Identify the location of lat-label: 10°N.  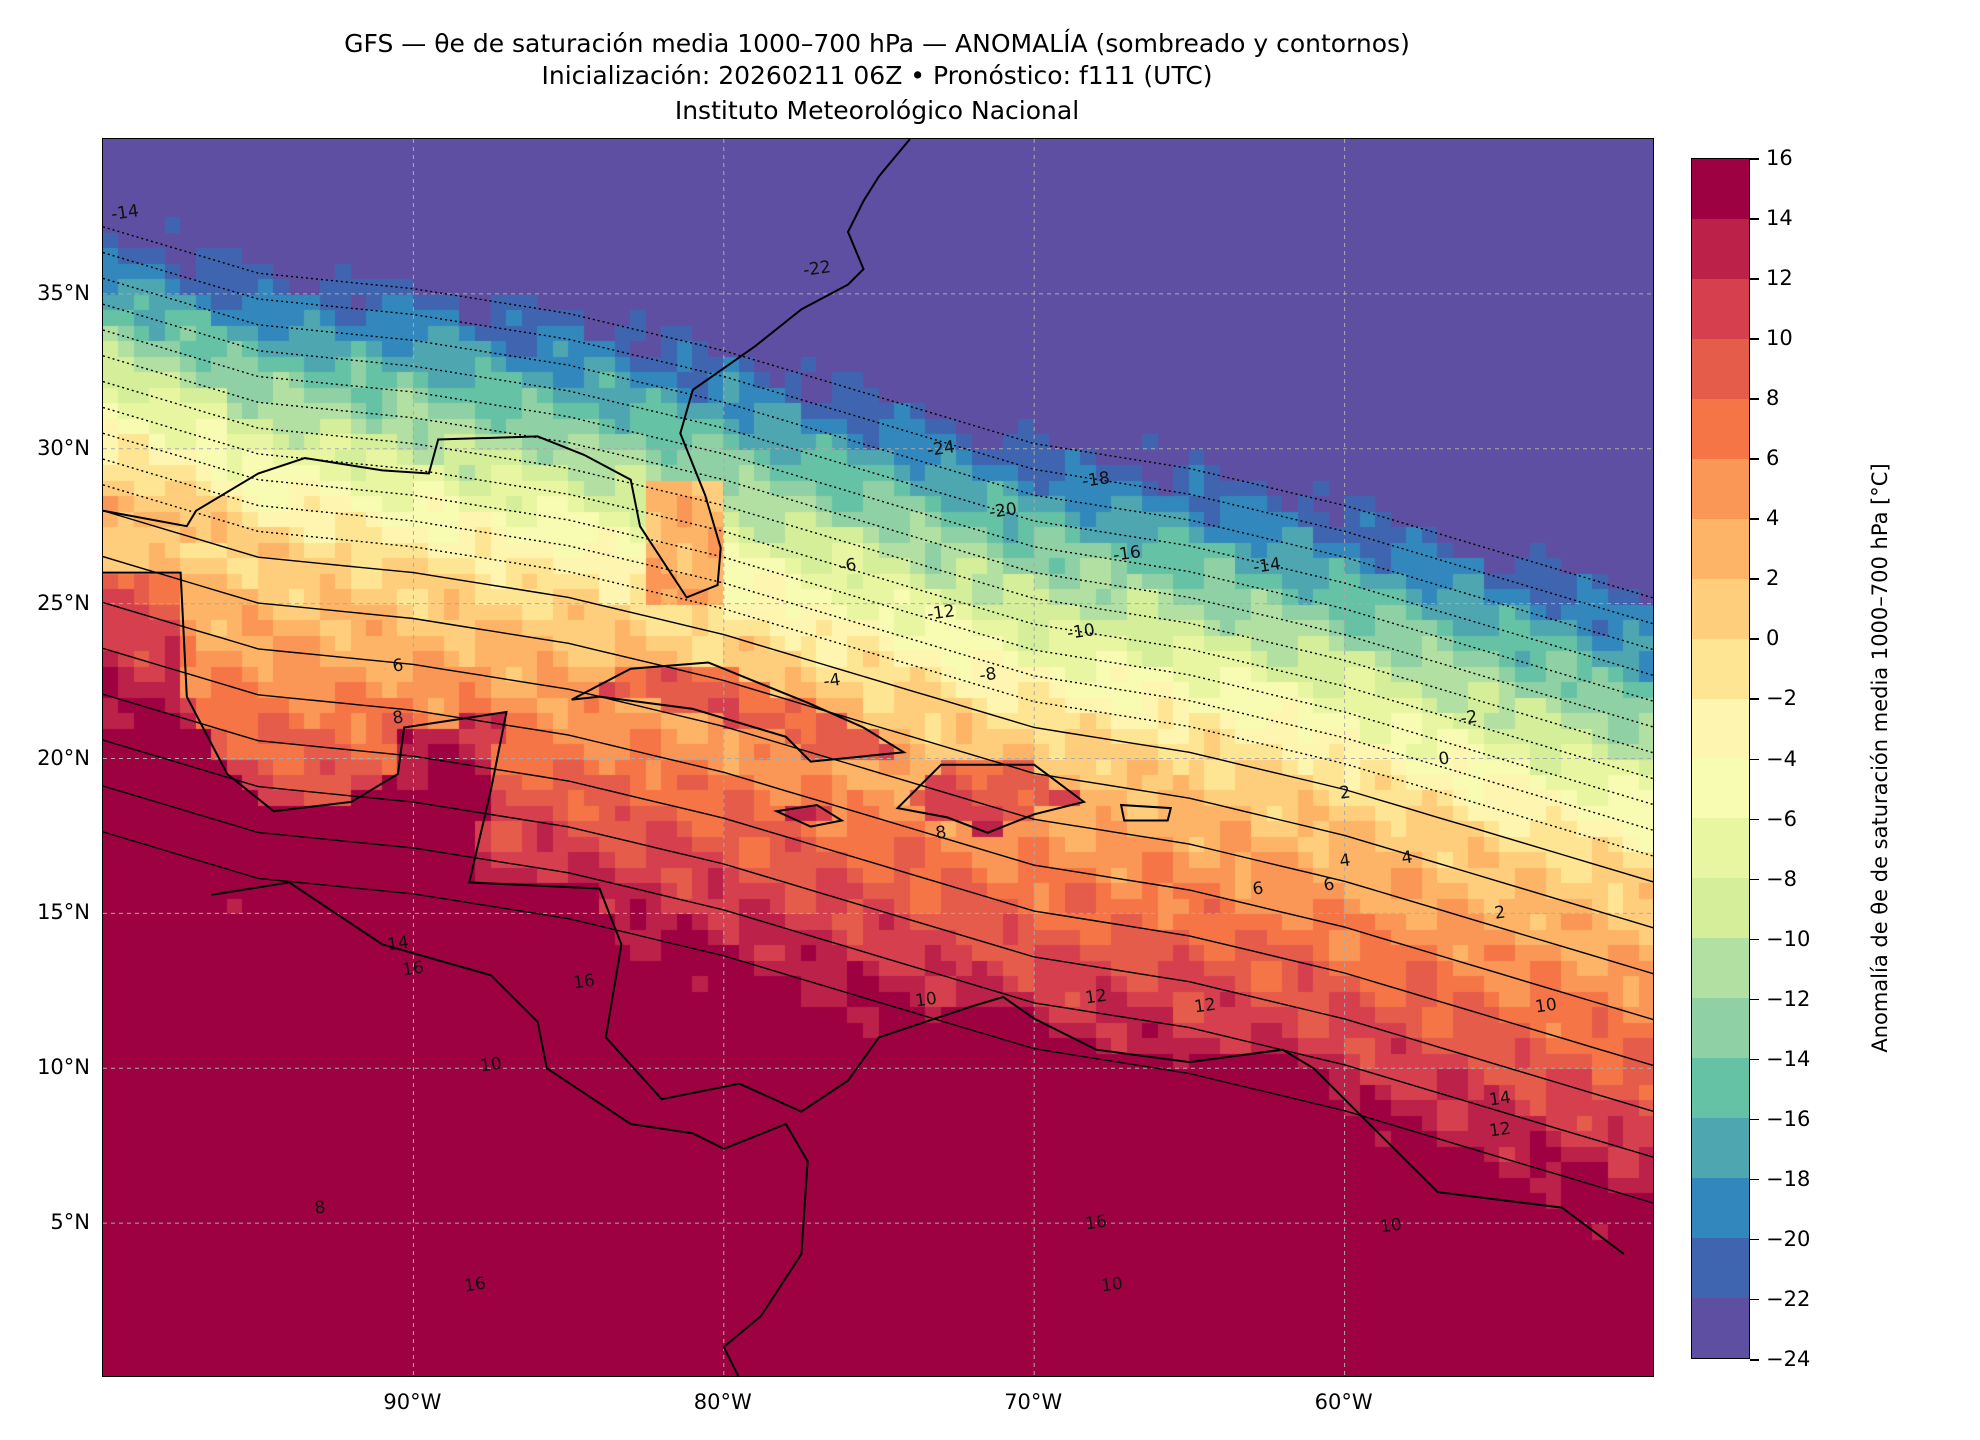
(63, 1067).